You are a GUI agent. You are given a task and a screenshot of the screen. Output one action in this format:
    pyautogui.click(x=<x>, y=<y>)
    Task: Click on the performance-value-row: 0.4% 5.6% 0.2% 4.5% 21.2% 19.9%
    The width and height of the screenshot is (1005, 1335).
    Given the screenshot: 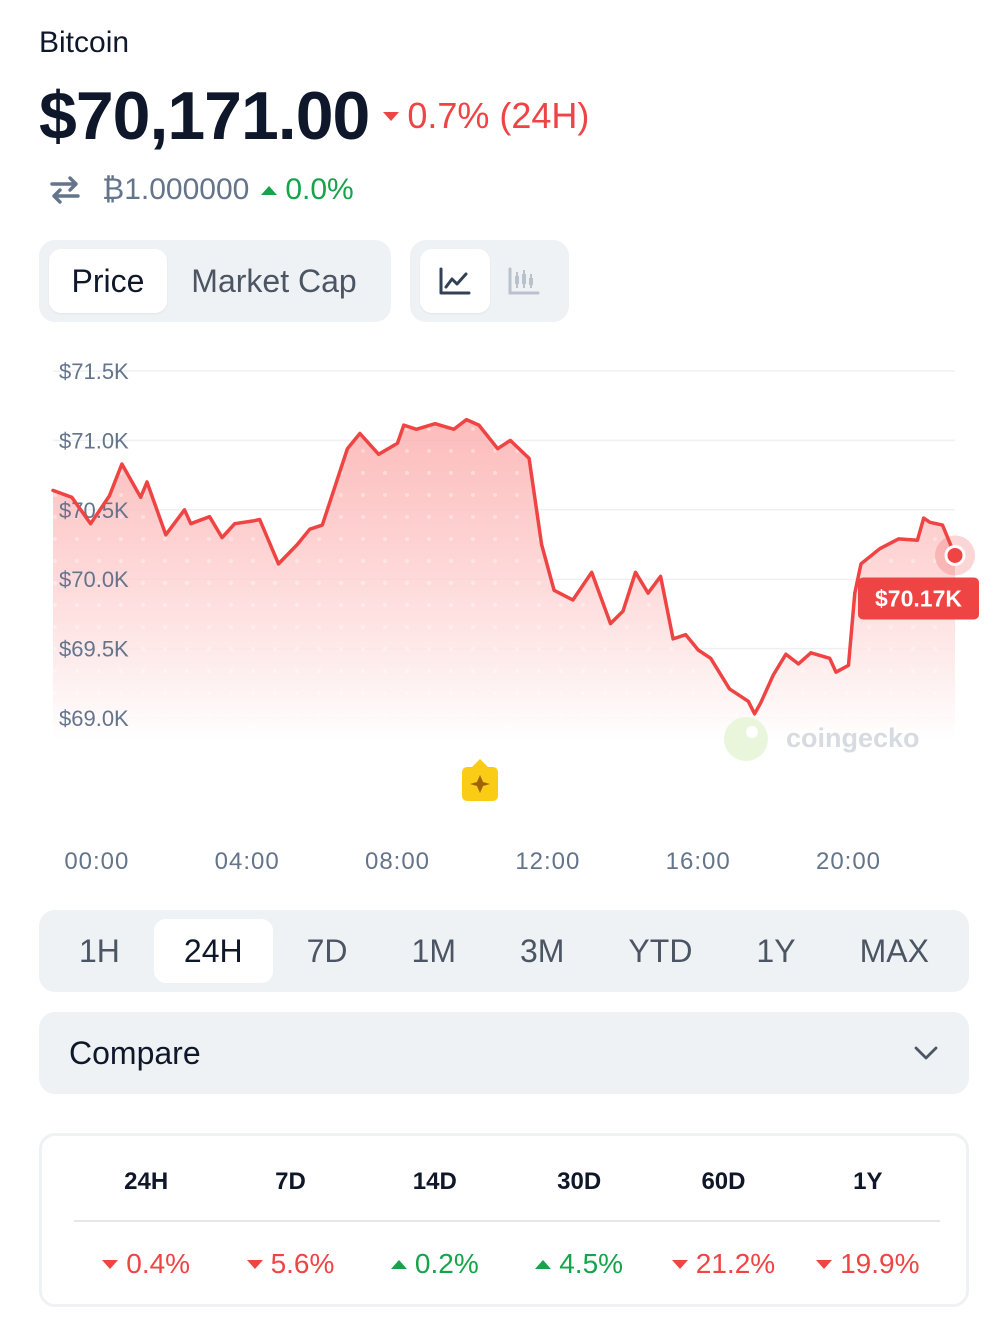 What is the action you would take?
    pyautogui.click(x=507, y=1264)
    